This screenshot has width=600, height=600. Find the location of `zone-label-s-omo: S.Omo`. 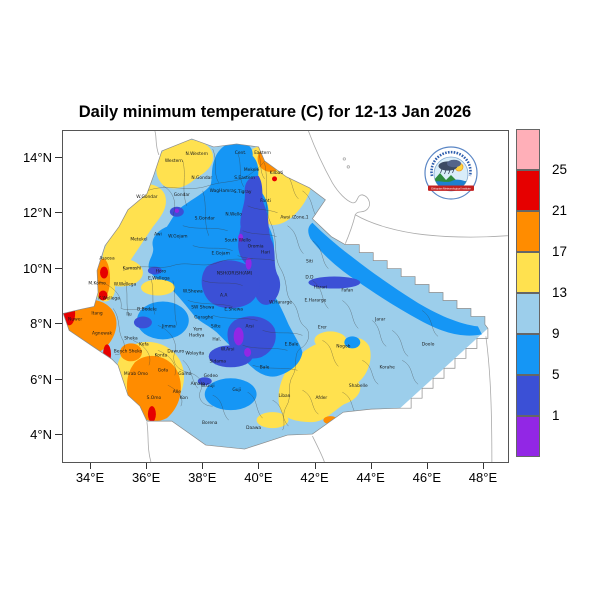

zone-label-s-omo: S.Omo is located at coordinates (154, 398).